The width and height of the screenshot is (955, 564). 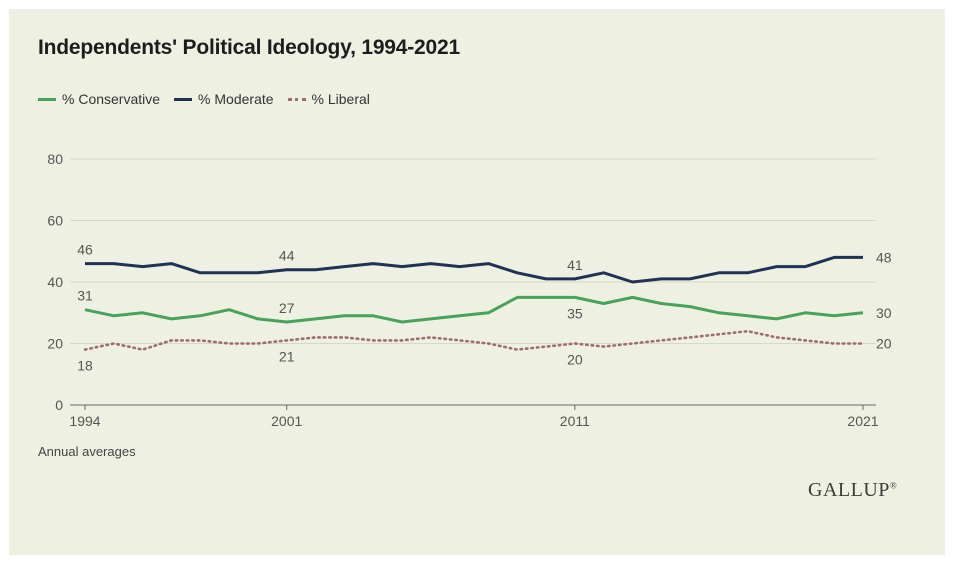 I want to click on legend-item-moderate: % Moderate, so click(x=224, y=99).